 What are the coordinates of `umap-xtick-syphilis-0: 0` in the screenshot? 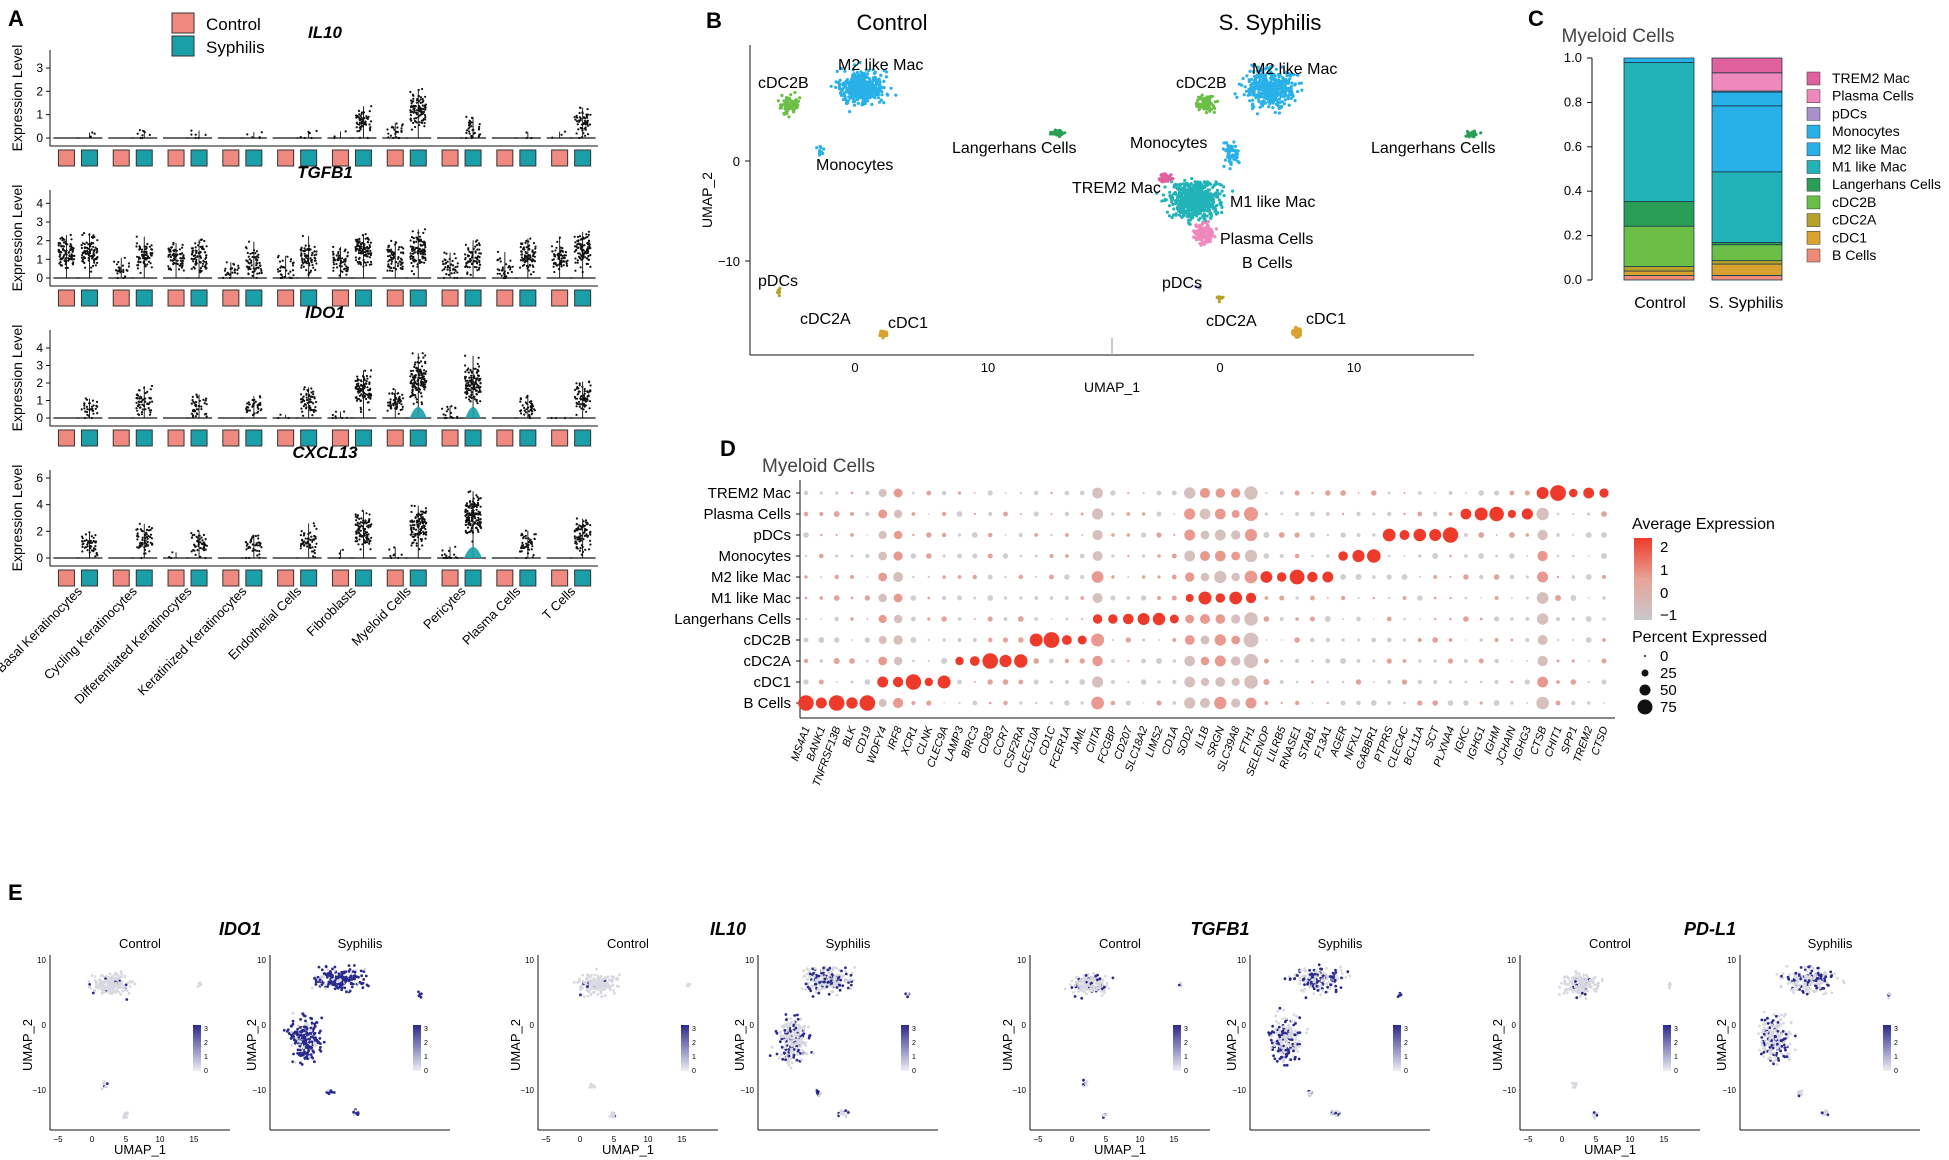 It's located at (1219, 367).